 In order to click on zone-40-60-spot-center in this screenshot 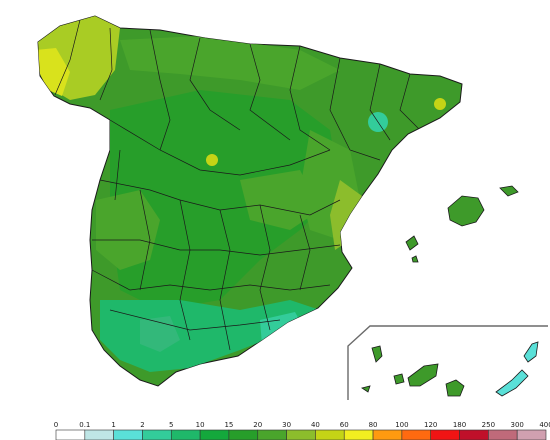, I will do `click(212, 160)`.